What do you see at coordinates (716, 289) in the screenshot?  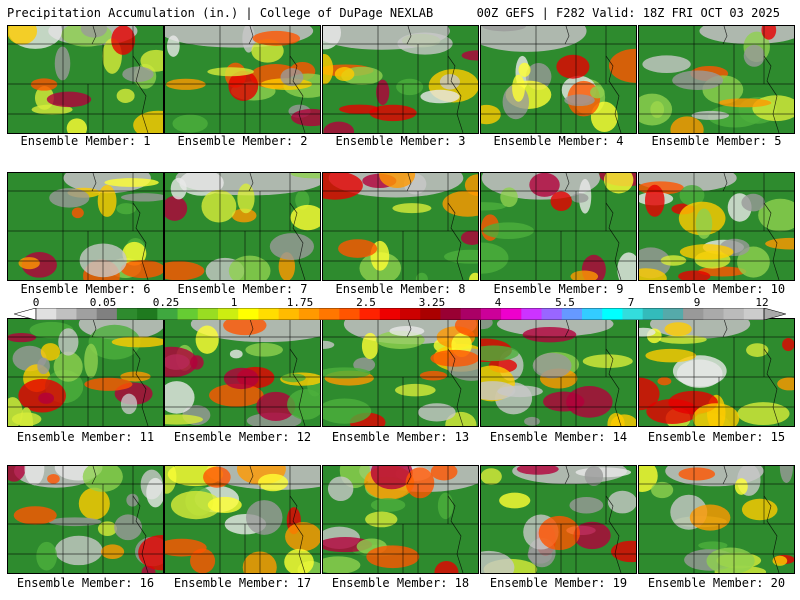 I see `ensemble-member-label: Ensemble Member: 10` at bounding box center [716, 289].